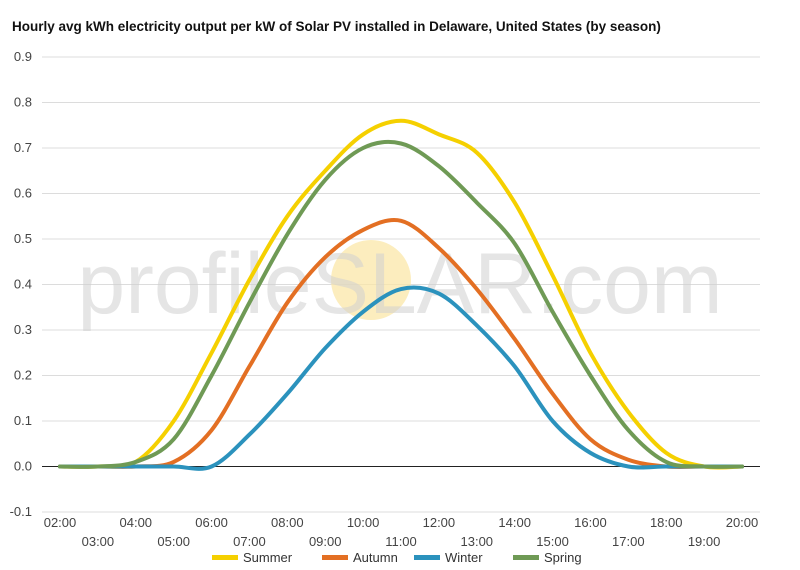 The height and width of the screenshot is (570, 800). Describe the element at coordinates (23, 329) in the screenshot. I see `y-tick-label: 0.3` at that location.